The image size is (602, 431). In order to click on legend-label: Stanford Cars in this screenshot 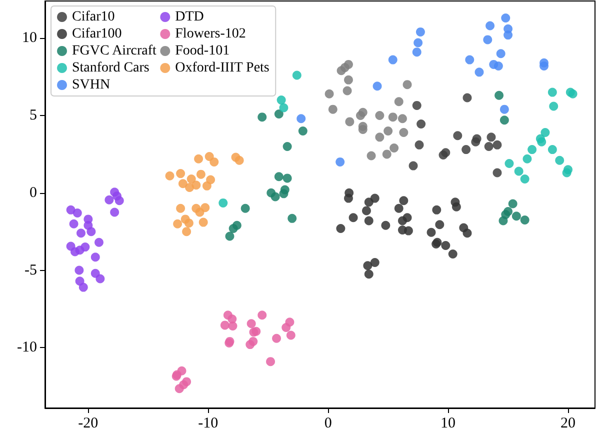, I will do `click(111, 68)`.